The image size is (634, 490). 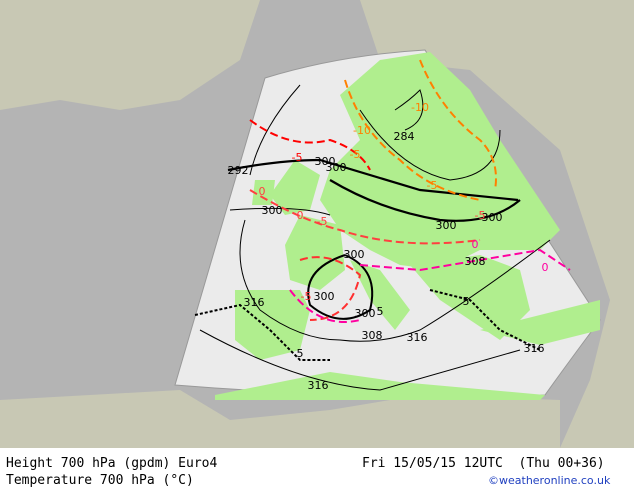 What do you see at coordinates (112, 463) in the screenshot?
I see `chart-title: Height 700 hPa (gpdm) Euro4` at bounding box center [112, 463].